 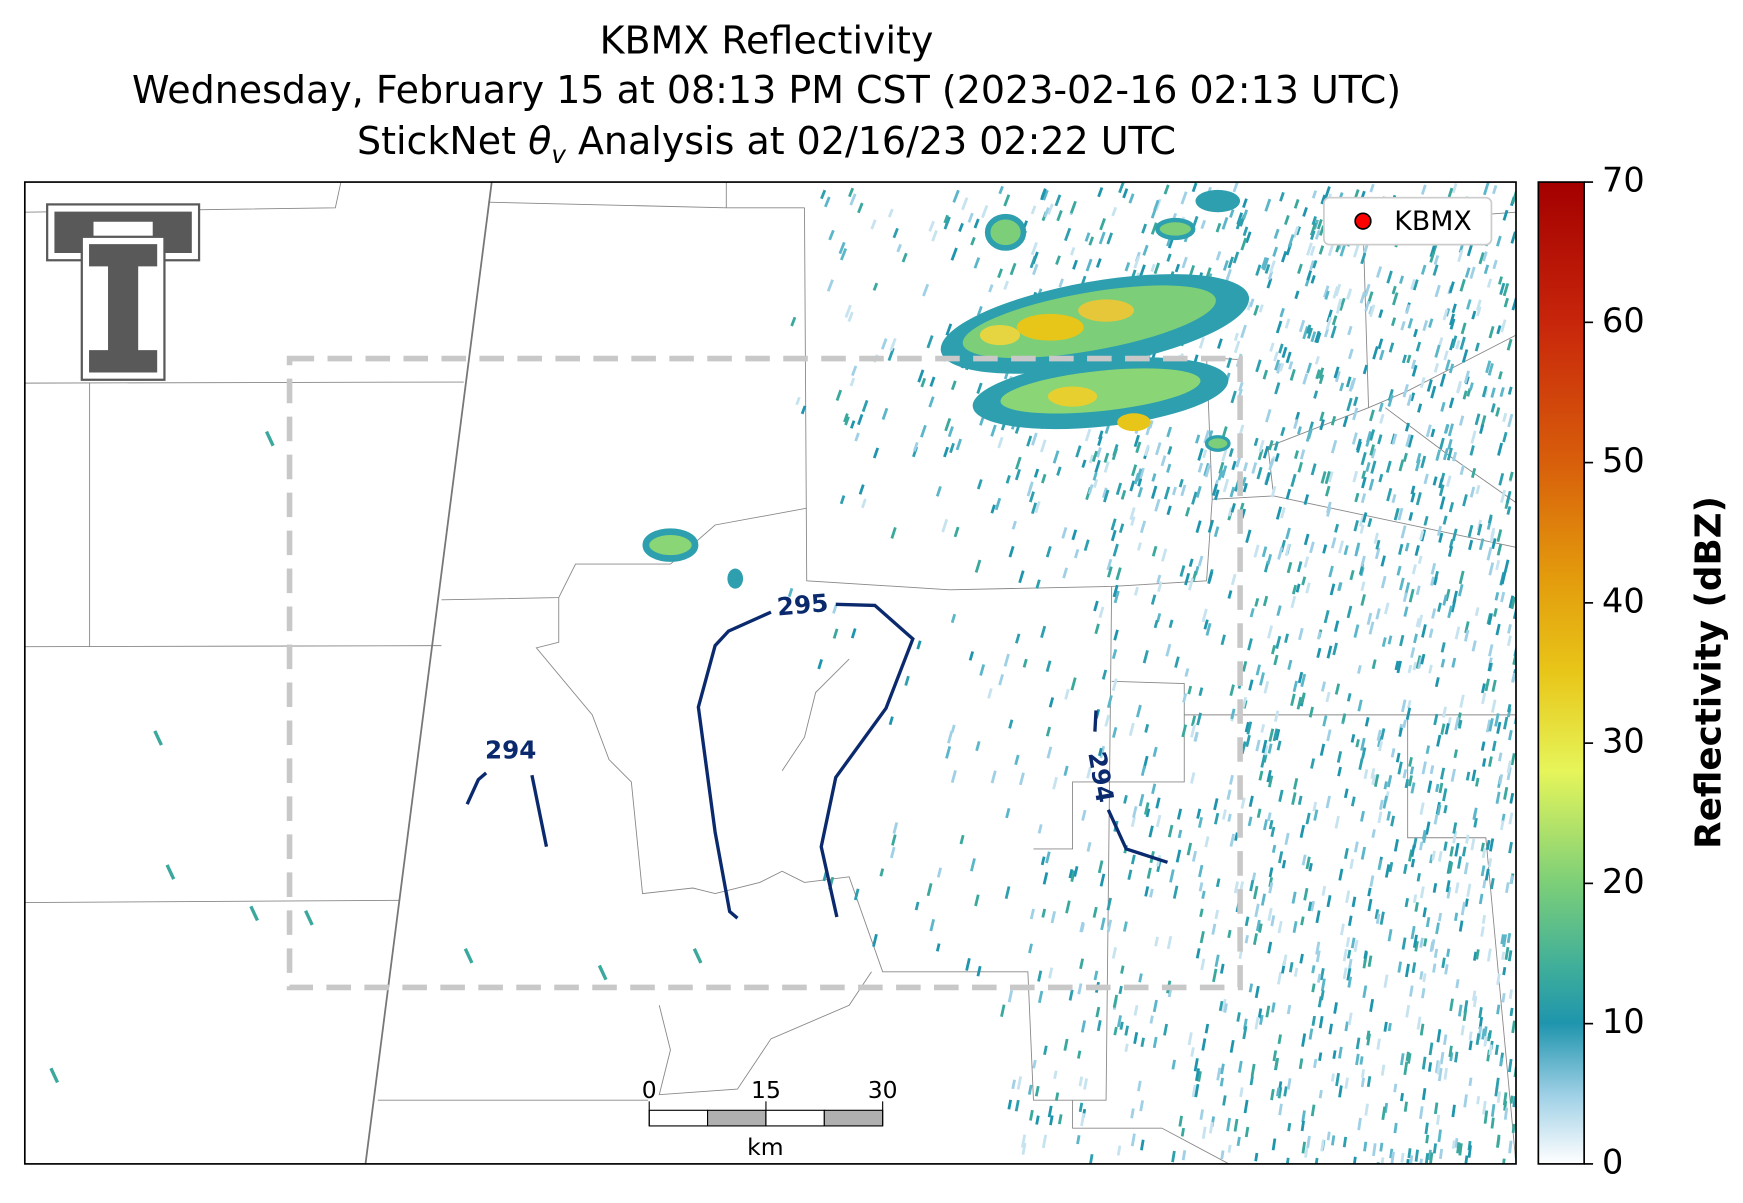 I want to click on legend-box, so click(x=1408, y=221).